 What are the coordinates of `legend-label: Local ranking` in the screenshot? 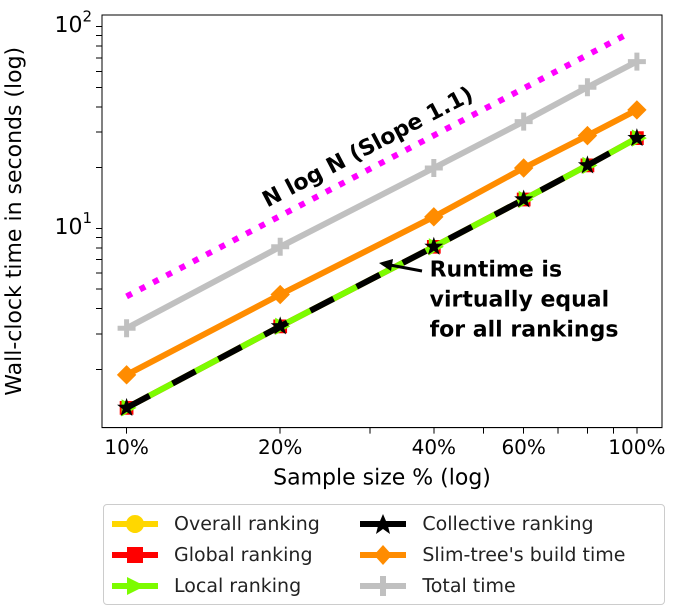 It's located at (238, 585).